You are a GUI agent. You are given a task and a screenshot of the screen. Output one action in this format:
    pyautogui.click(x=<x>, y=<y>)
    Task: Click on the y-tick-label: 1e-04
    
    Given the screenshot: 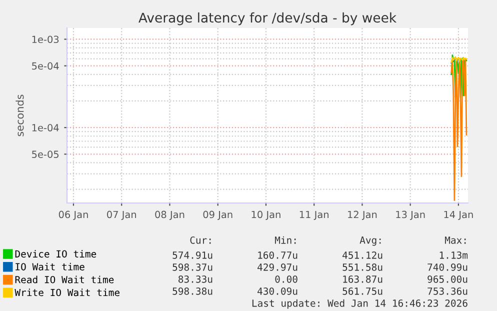 What is the action you would take?
    pyautogui.click(x=45, y=128)
    